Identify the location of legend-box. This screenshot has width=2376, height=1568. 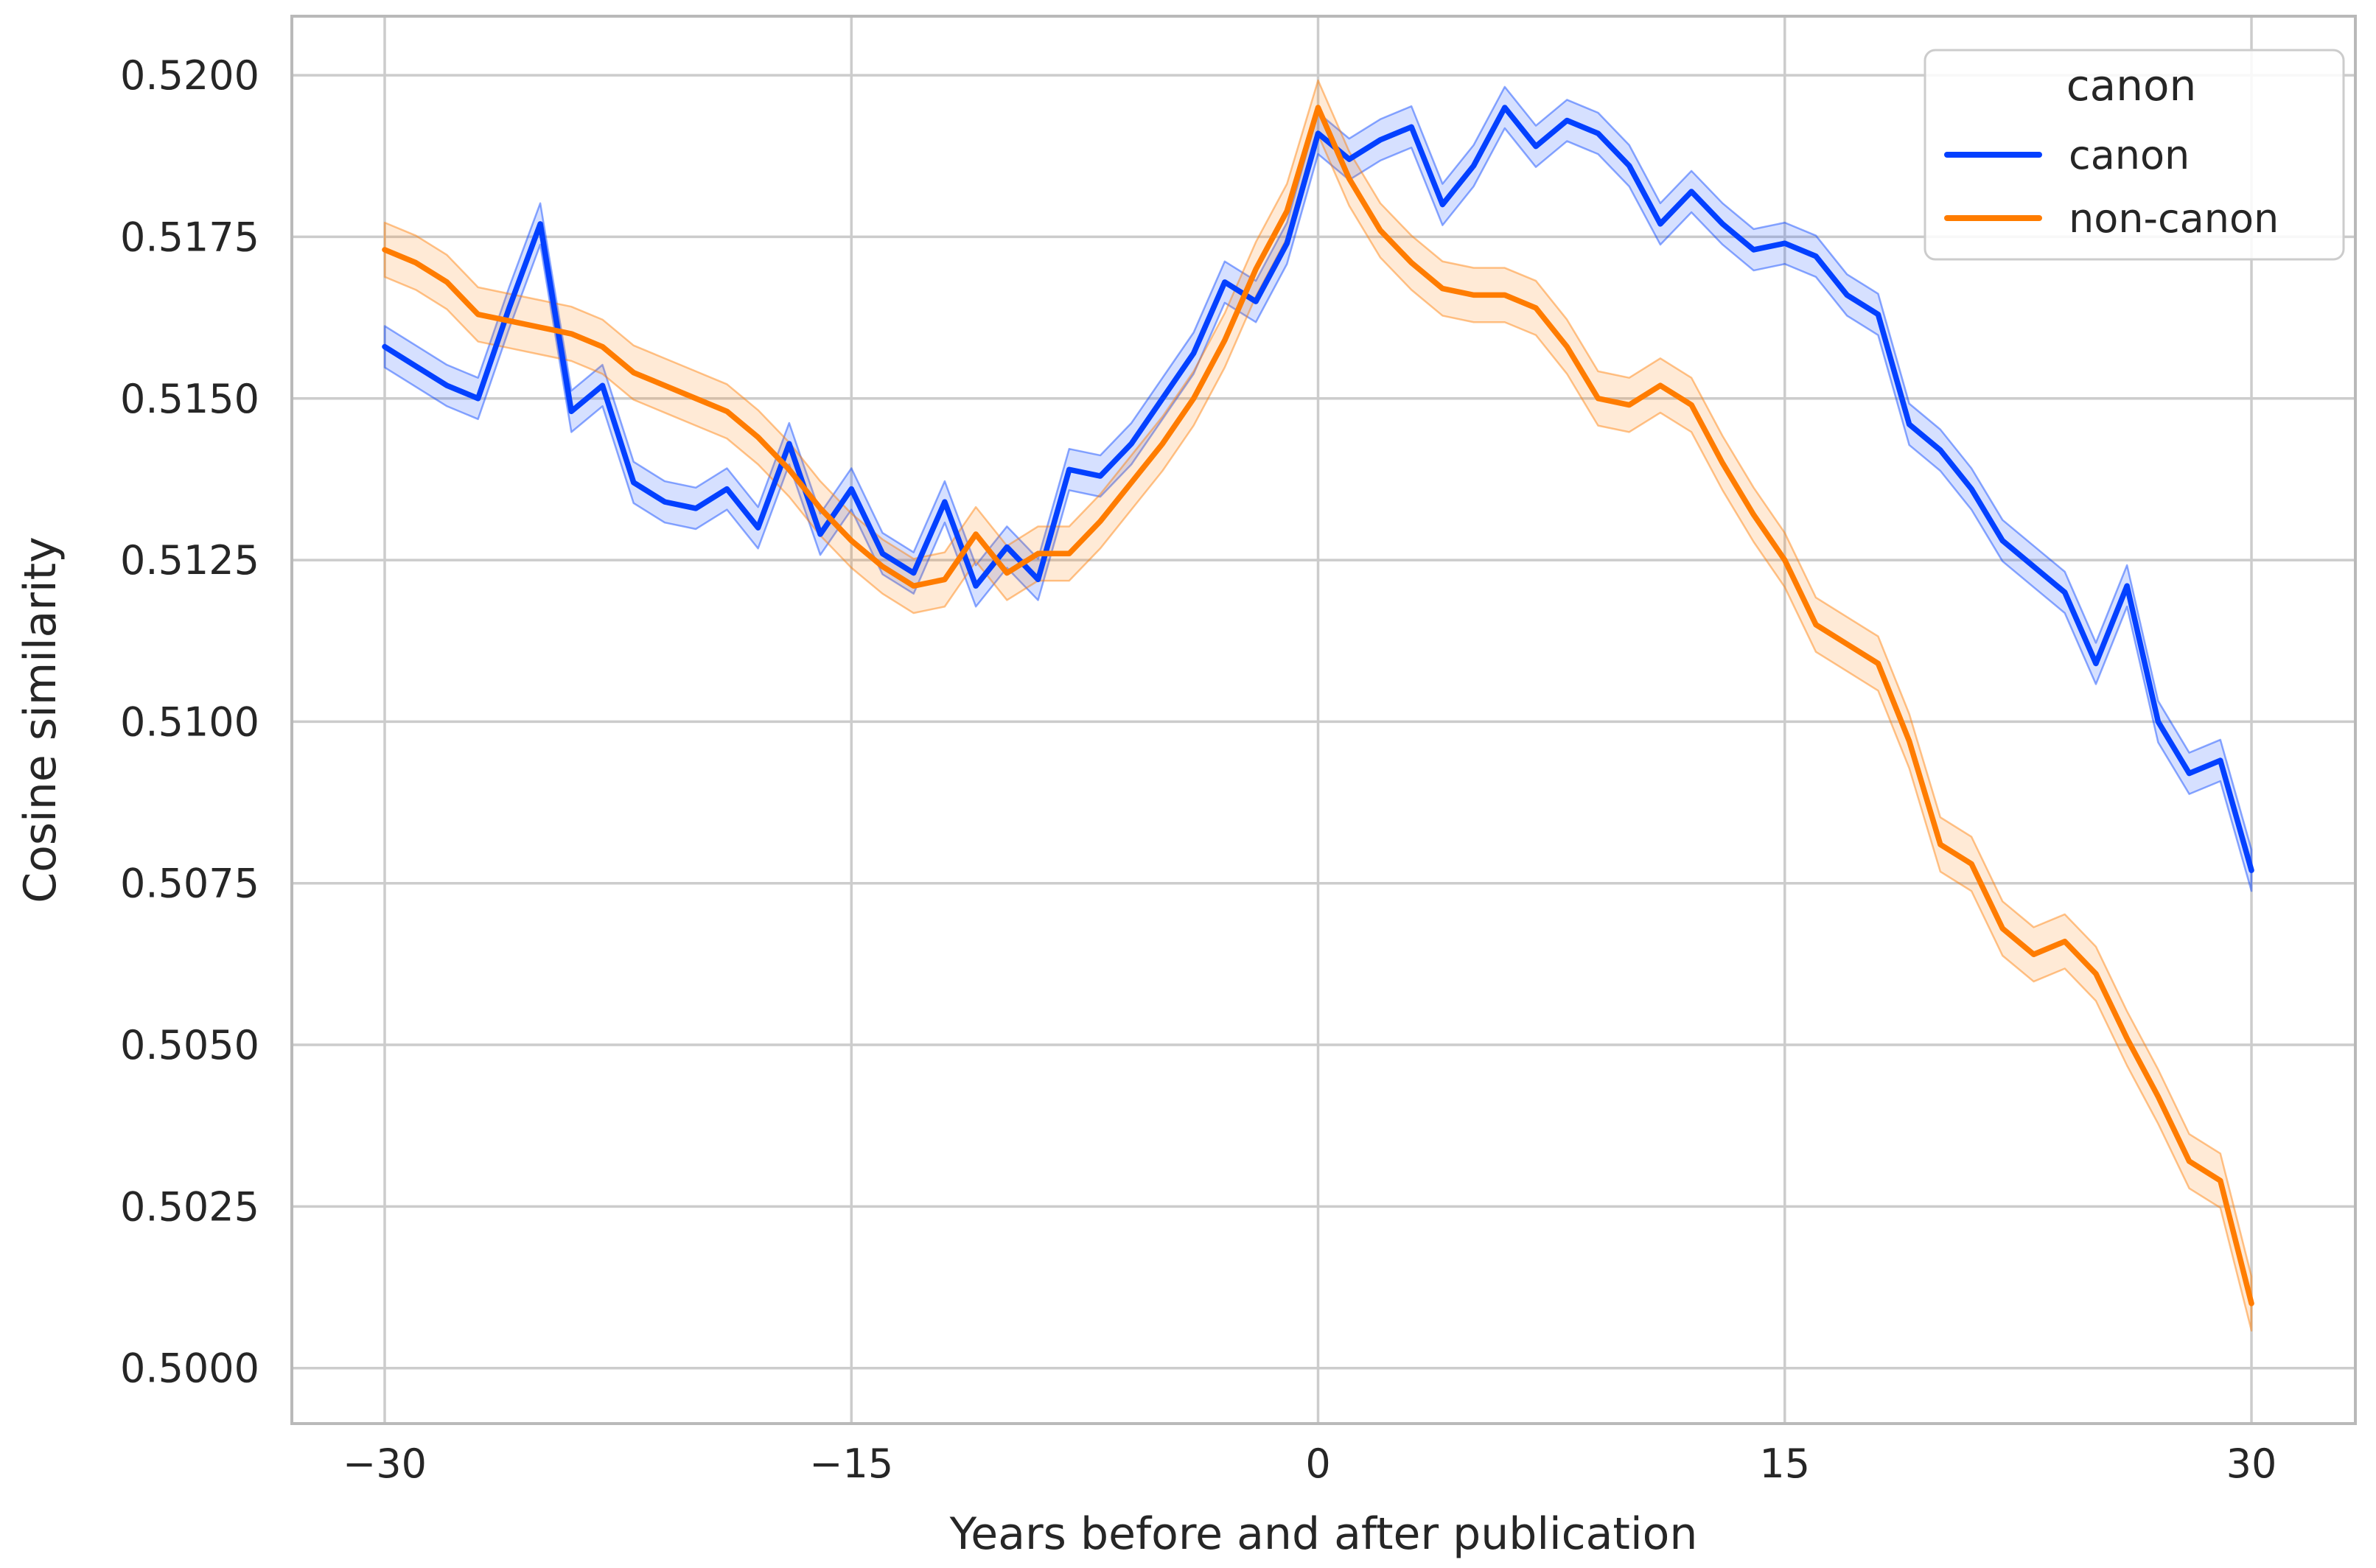
(2134, 155).